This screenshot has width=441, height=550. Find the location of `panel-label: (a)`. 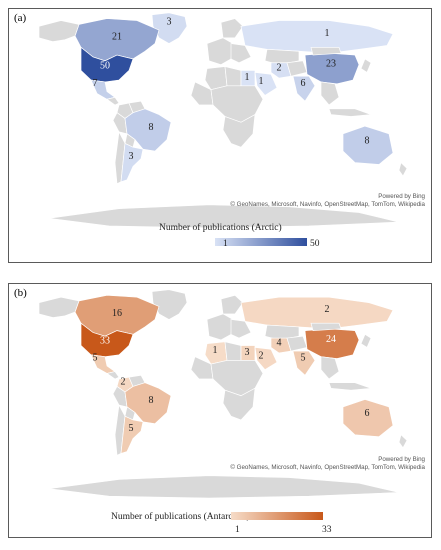

panel-label: (a) is located at coordinates (20, 18).